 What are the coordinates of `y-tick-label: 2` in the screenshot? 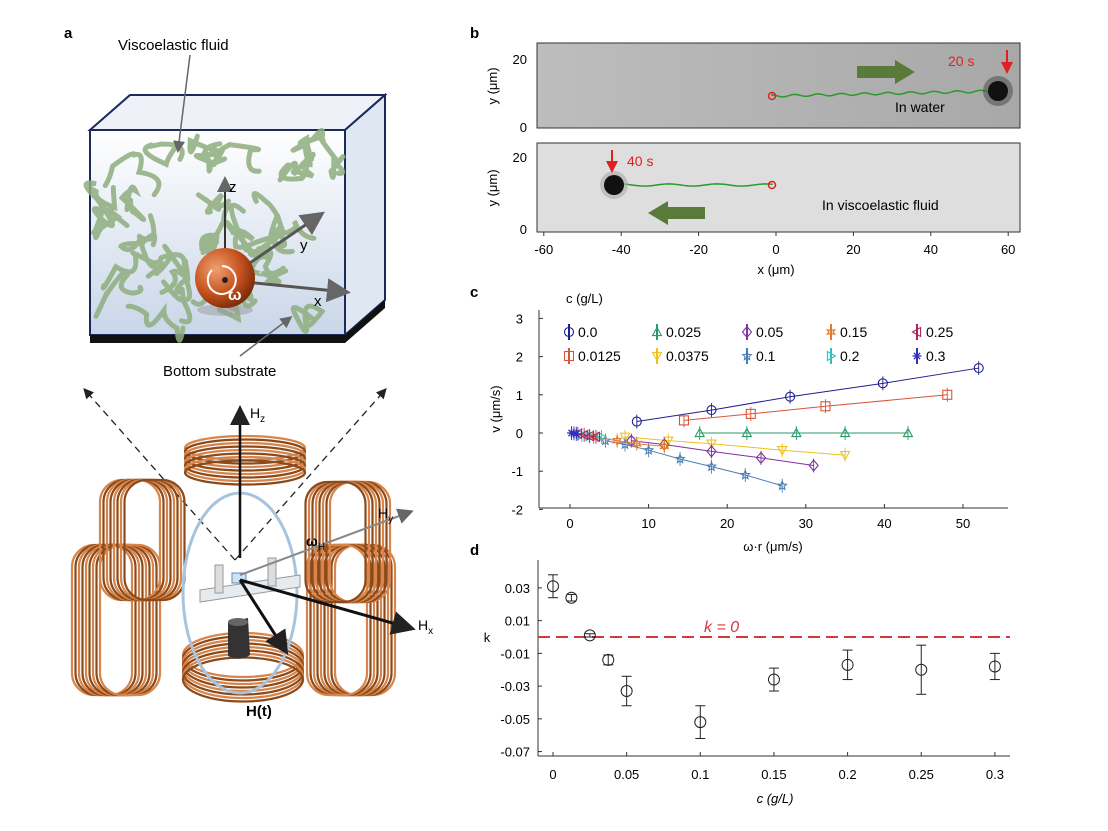 It's located at (519, 357).